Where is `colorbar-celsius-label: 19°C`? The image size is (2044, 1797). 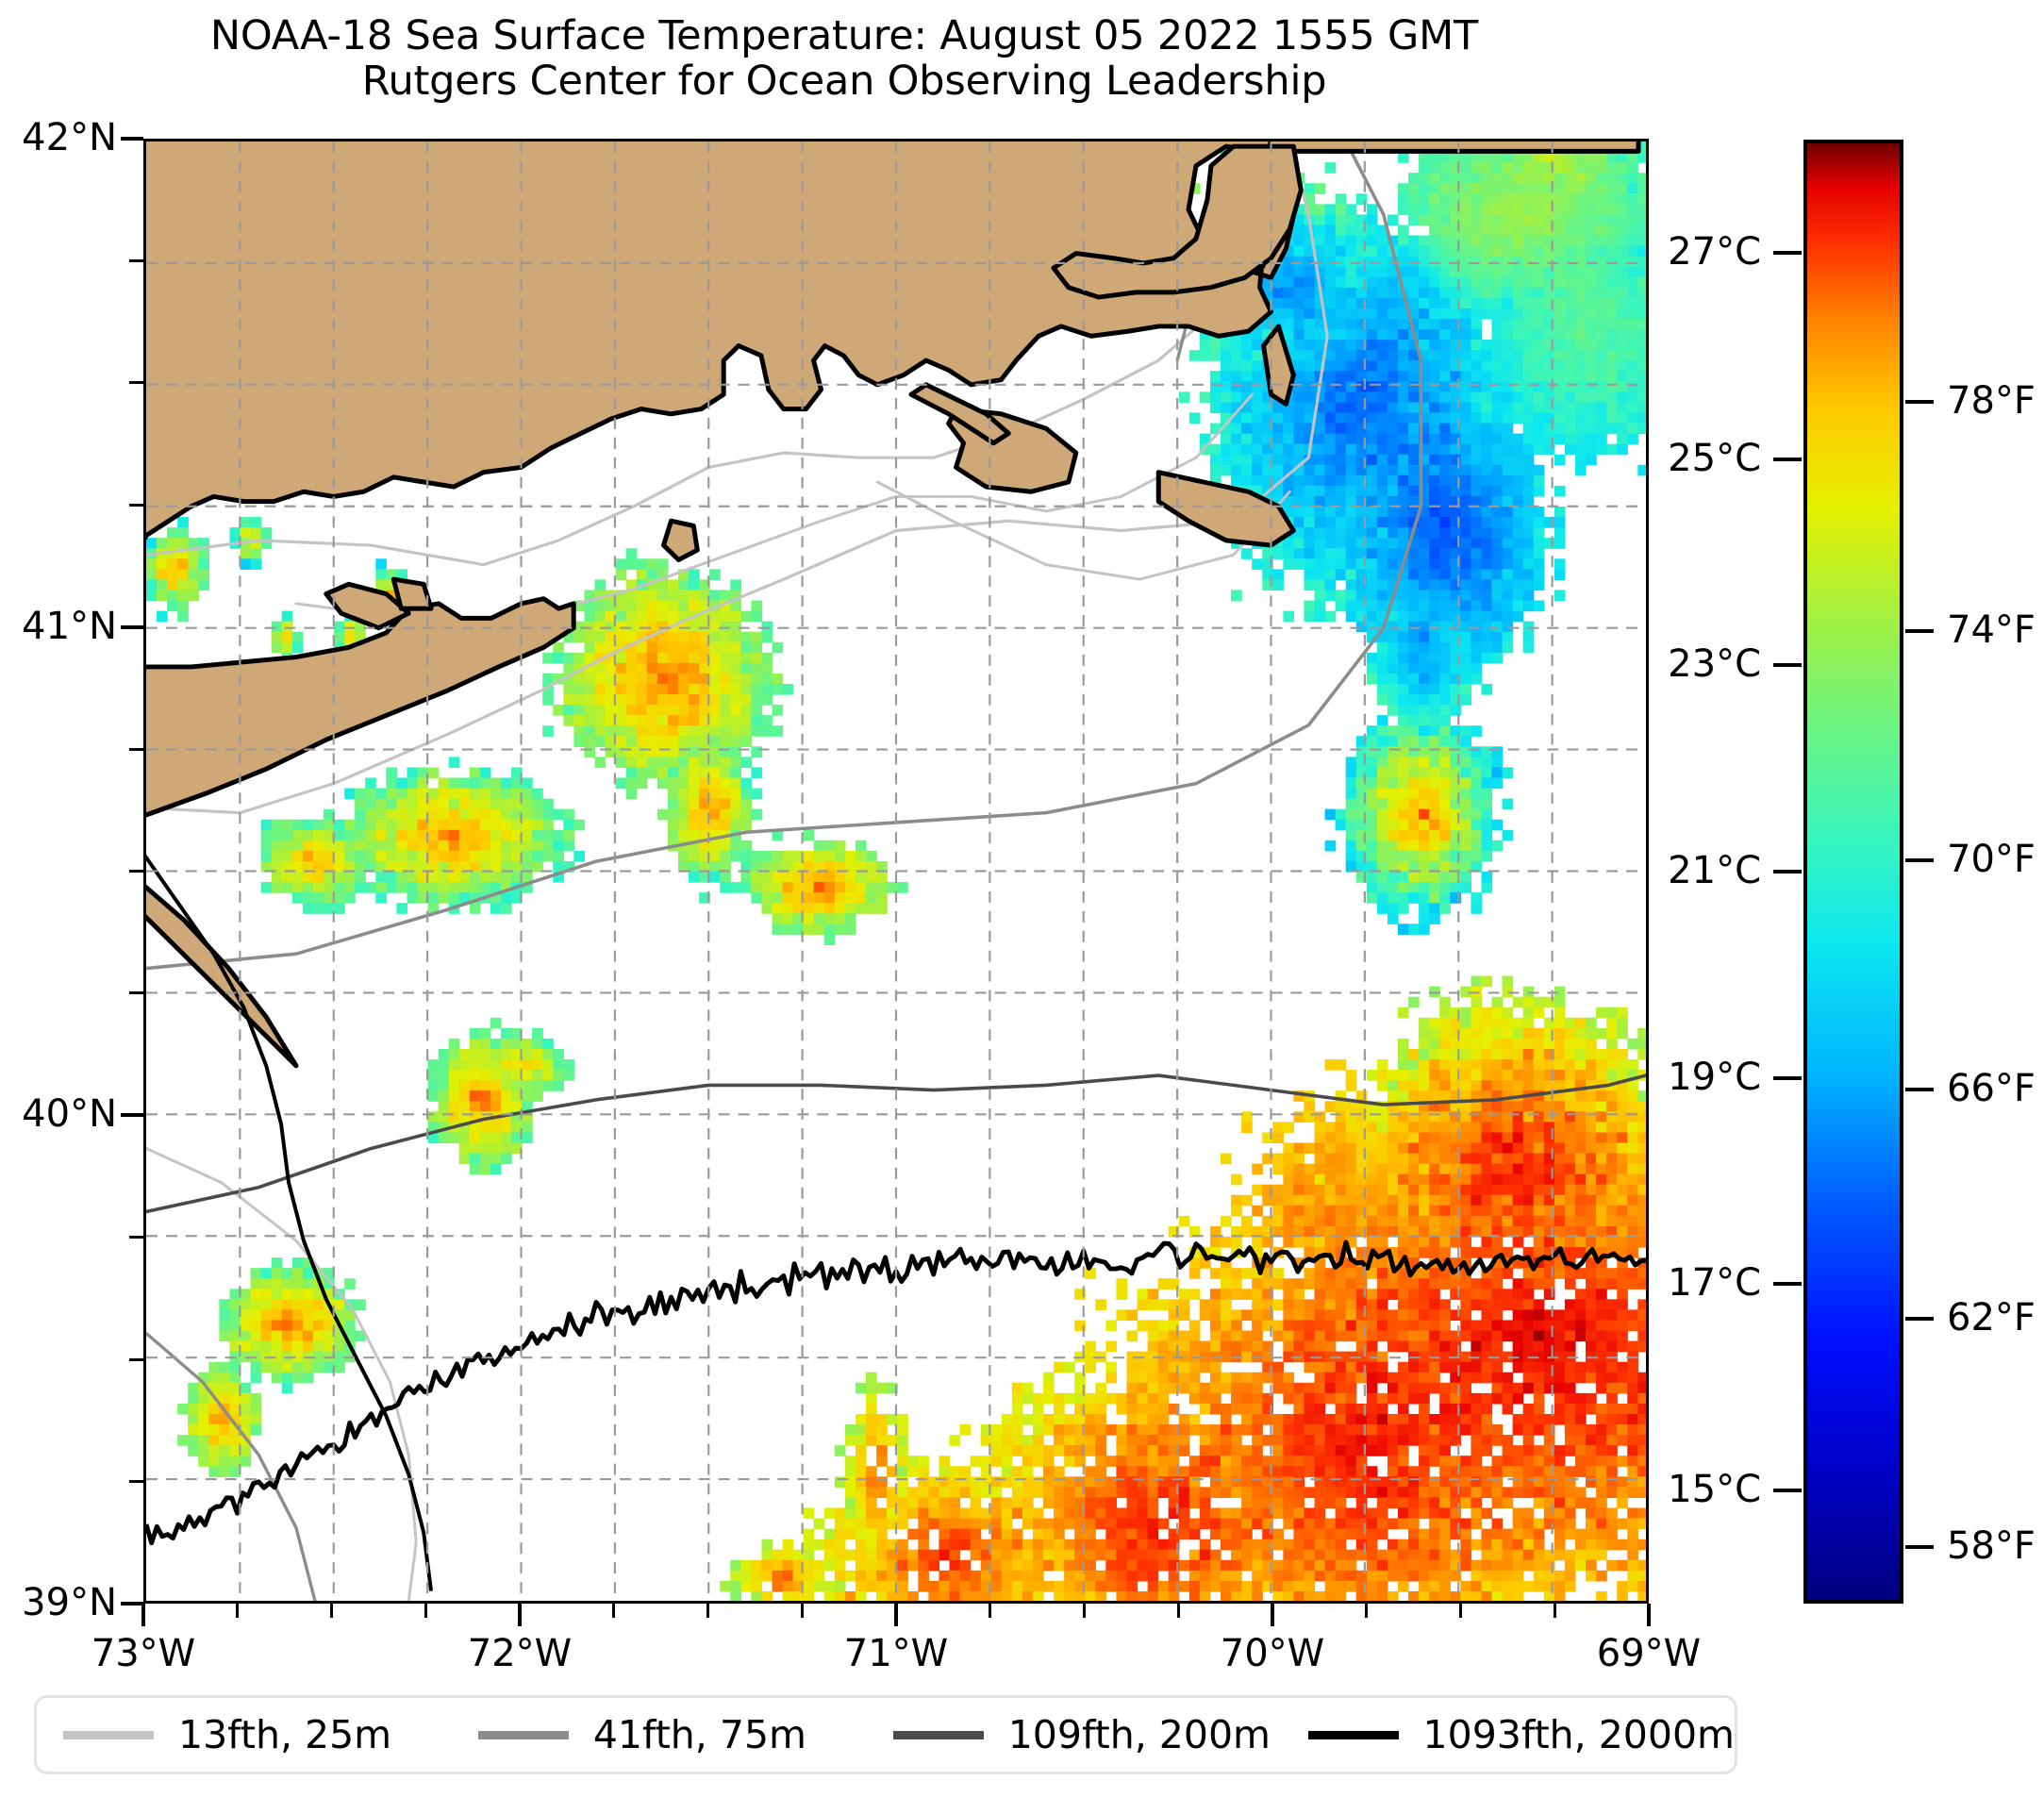
colorbar-celsius-label: 19°C is located at coordinates (1715, 1077).